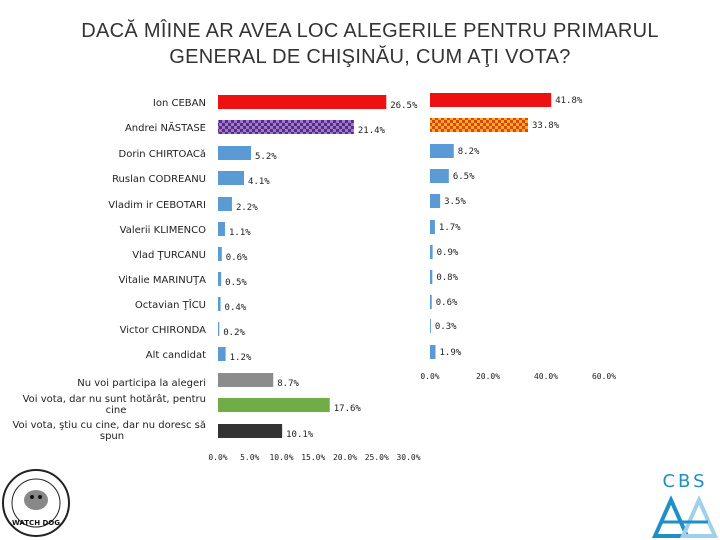  Describe the element at coordinates (237, 258) in the screenshot. I see `left-value-label: 0.6%` at that location.